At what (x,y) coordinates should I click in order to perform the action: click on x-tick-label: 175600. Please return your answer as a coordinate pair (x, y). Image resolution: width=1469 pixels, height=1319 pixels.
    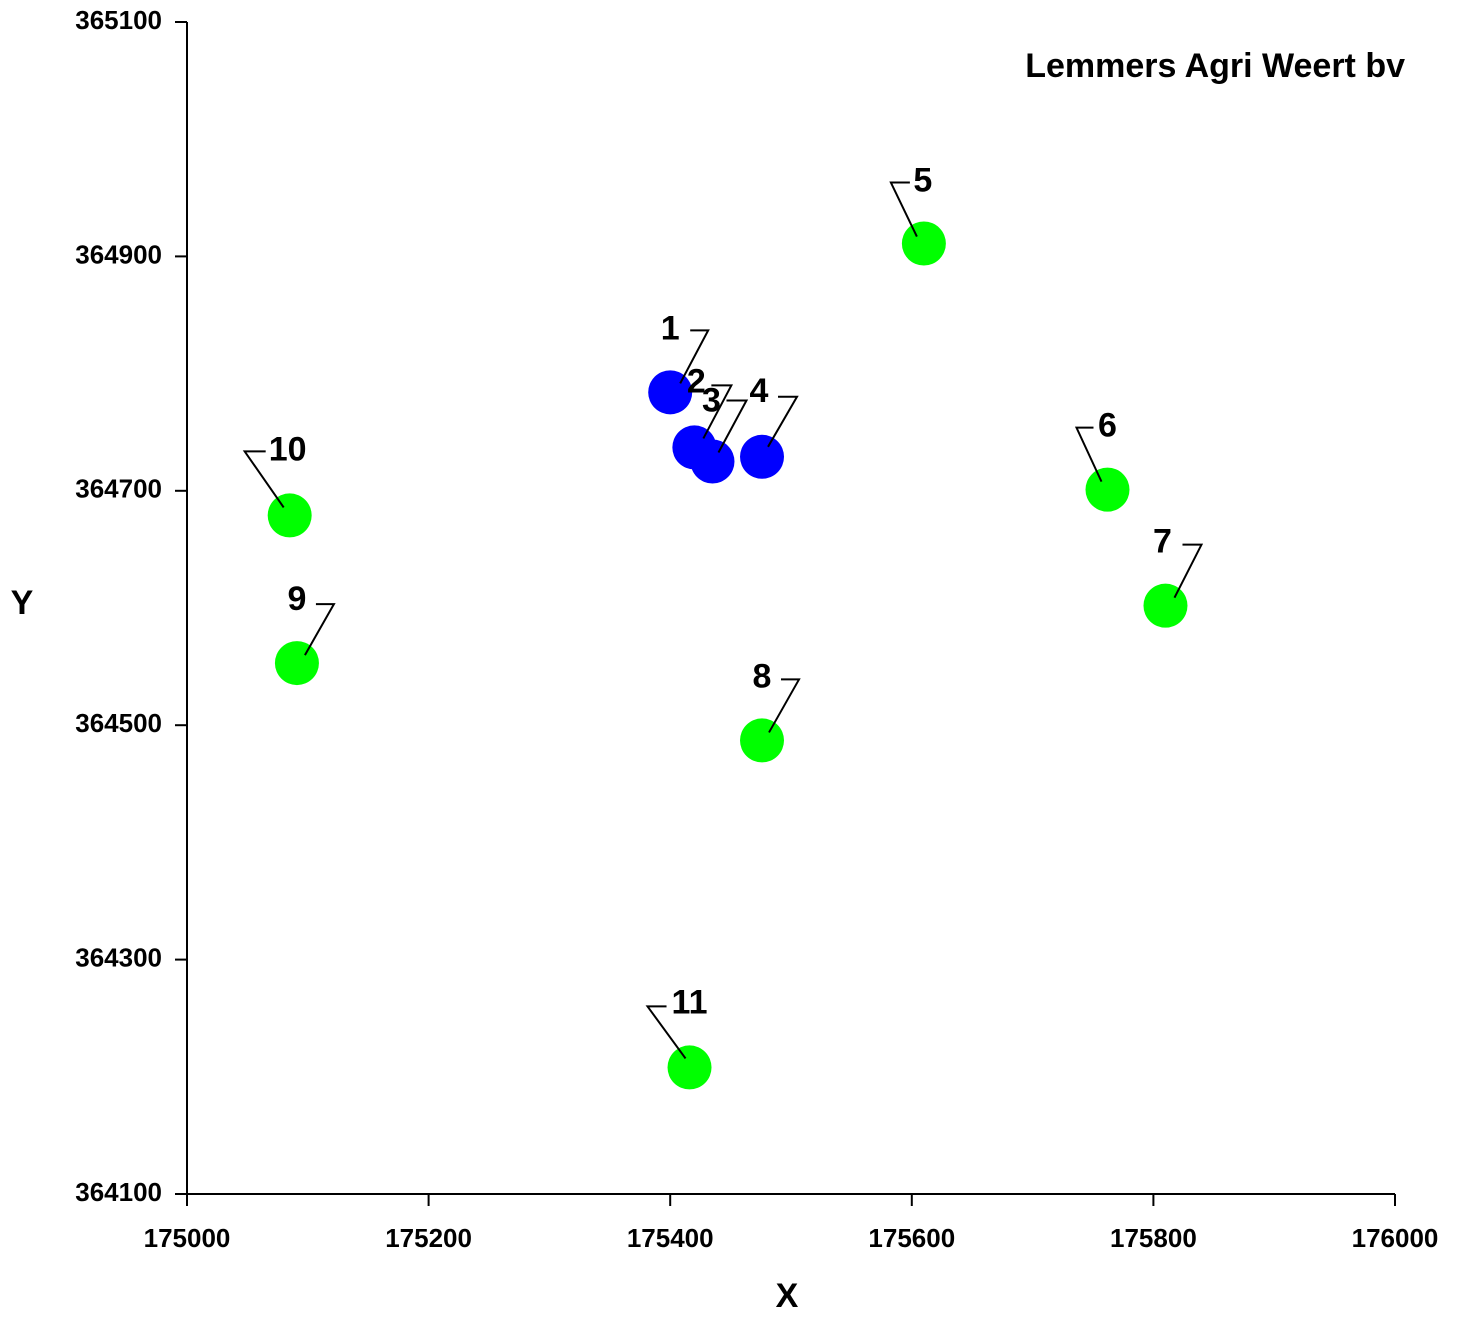
    Looking at the image, I should click on (911, 1238).